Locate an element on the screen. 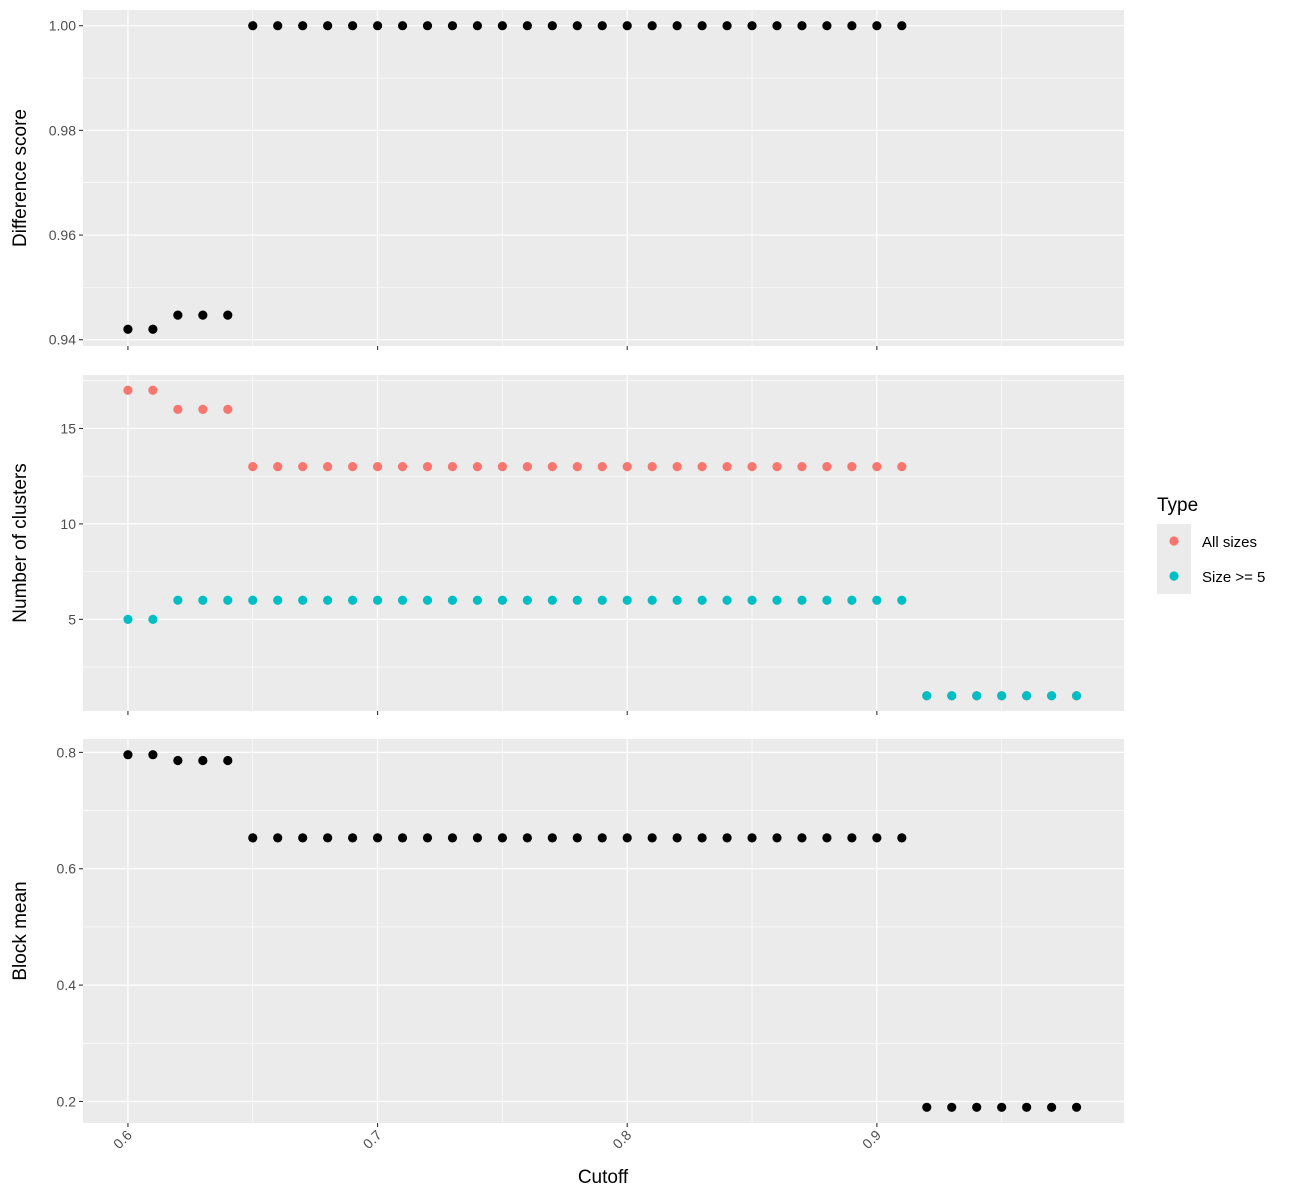 This screenshot has width=1300, height=1200. y-tick-label: 0.96 is located at coordinates (62, 235).